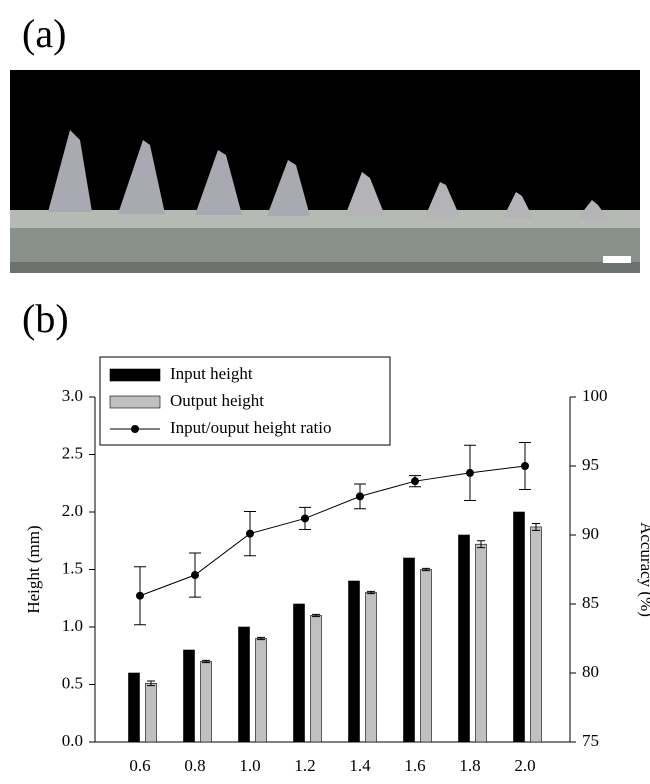 The image size is (650, 784). Describe the element at coordinates (217, 400) in the screenshot. I see `legend-label: Output height` at that location.